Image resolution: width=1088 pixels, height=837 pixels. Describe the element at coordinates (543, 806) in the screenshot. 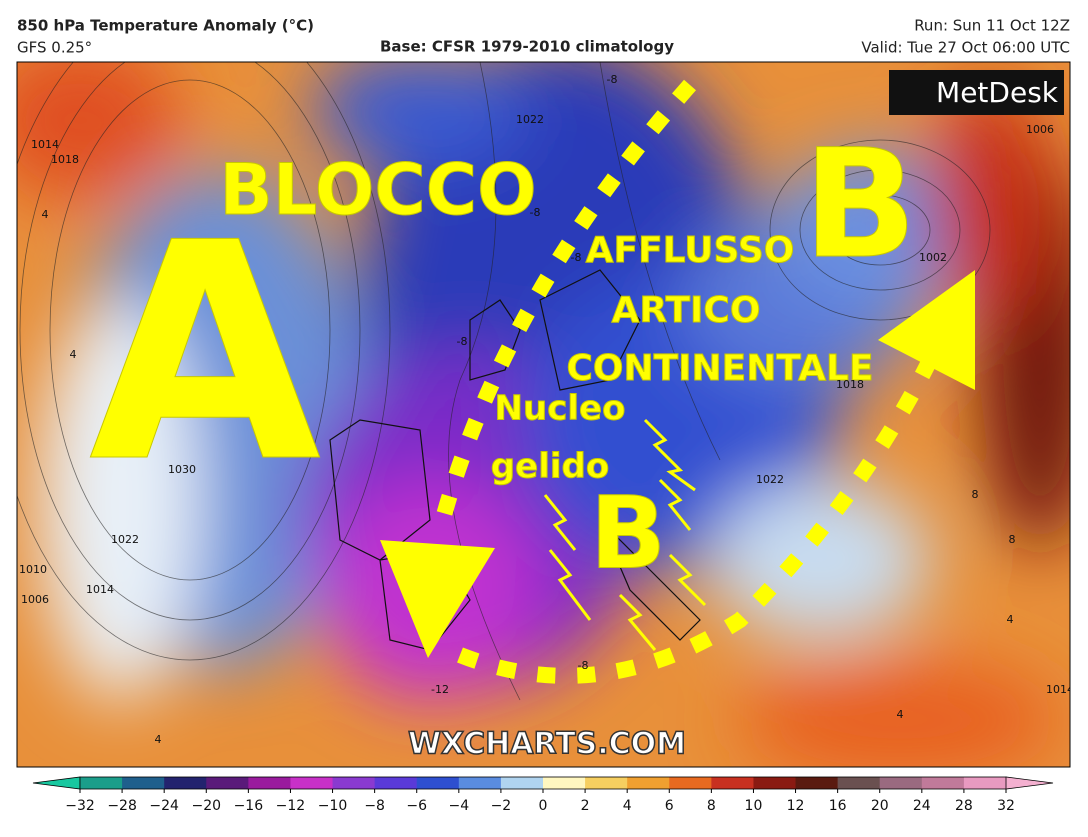

I see `colorbar-tick-label: 0` at that location.